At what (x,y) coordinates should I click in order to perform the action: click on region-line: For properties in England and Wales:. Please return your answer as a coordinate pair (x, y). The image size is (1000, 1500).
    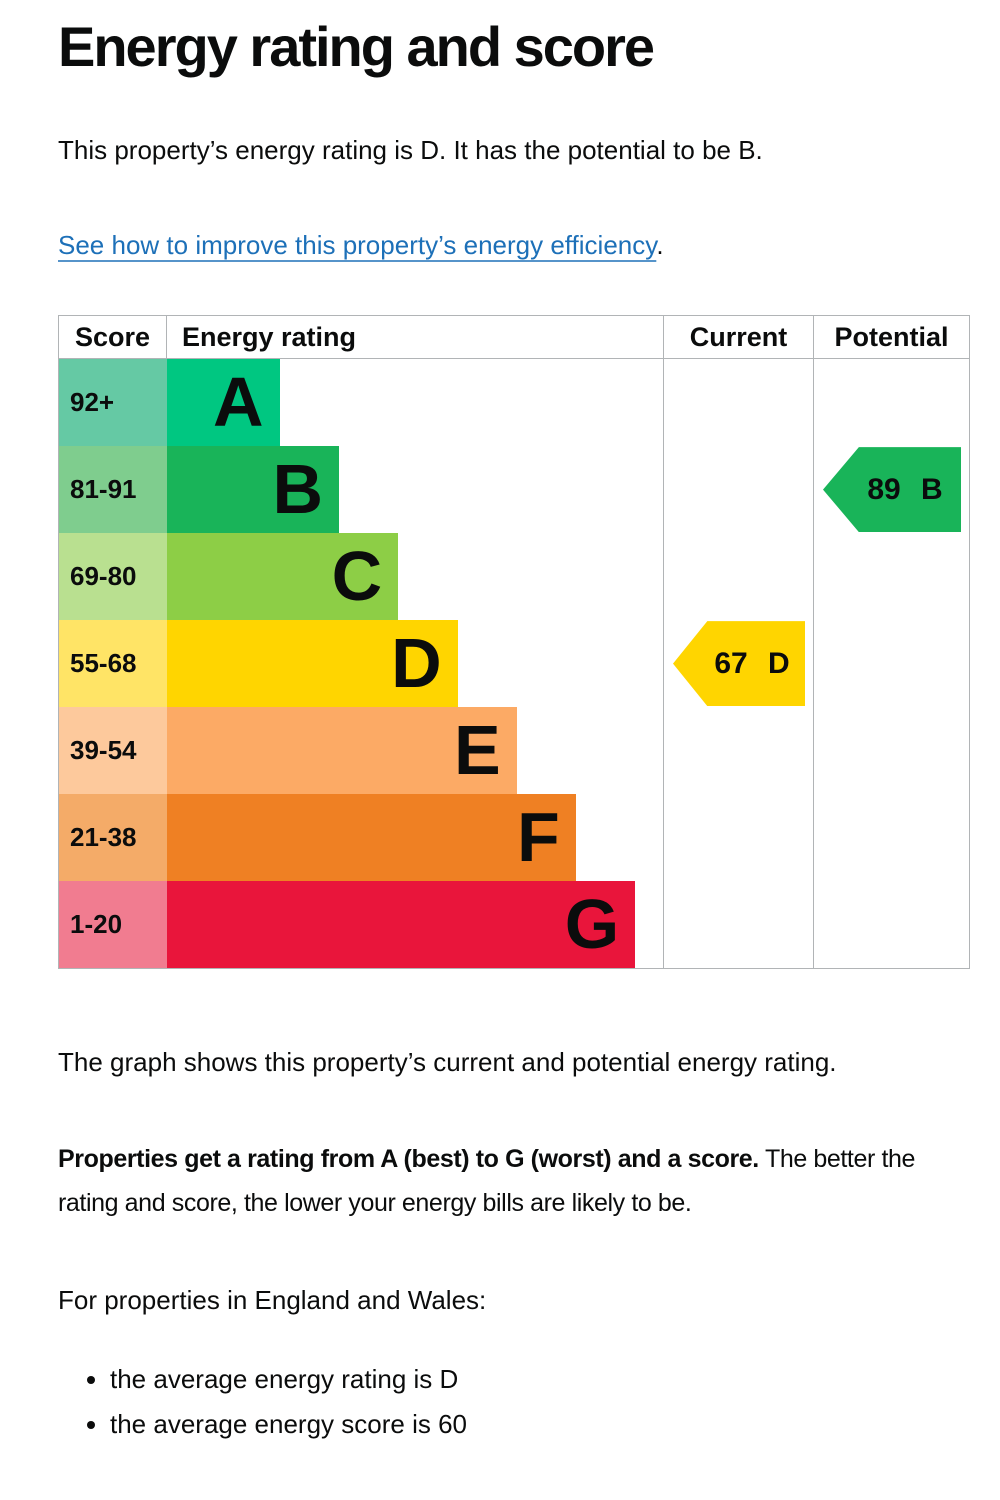
    Looking at the image, I should click on (272, 1300).